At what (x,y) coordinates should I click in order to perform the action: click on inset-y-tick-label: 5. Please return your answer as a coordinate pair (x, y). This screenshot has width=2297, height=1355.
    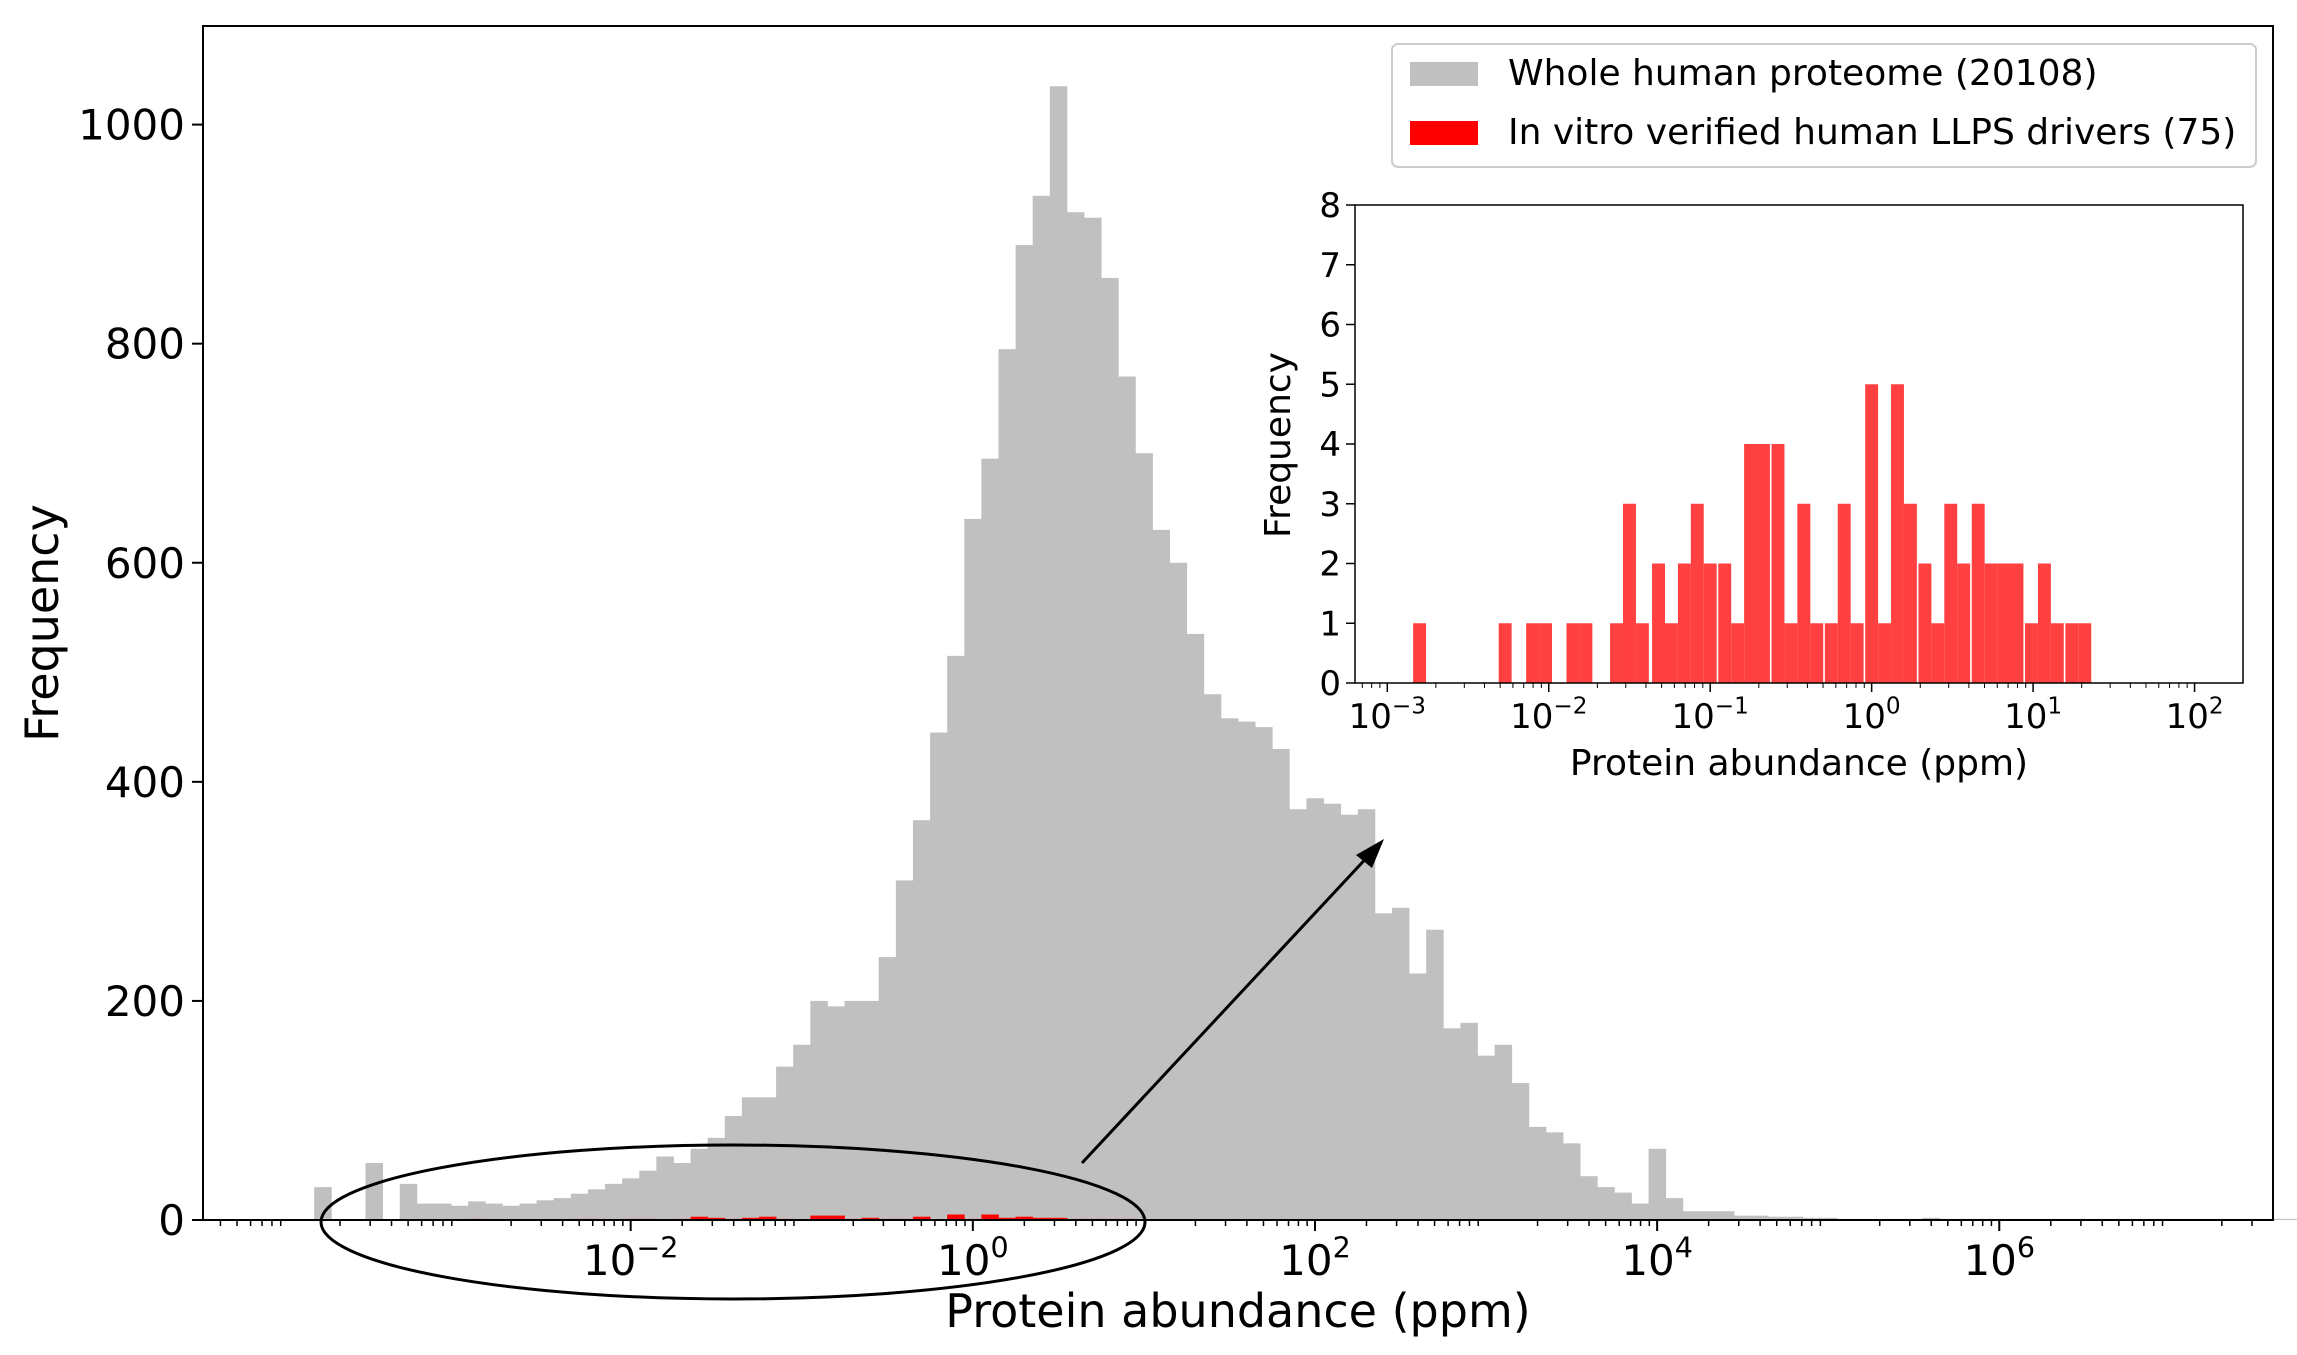
    Looking at the image, I should click on (1330, 385).